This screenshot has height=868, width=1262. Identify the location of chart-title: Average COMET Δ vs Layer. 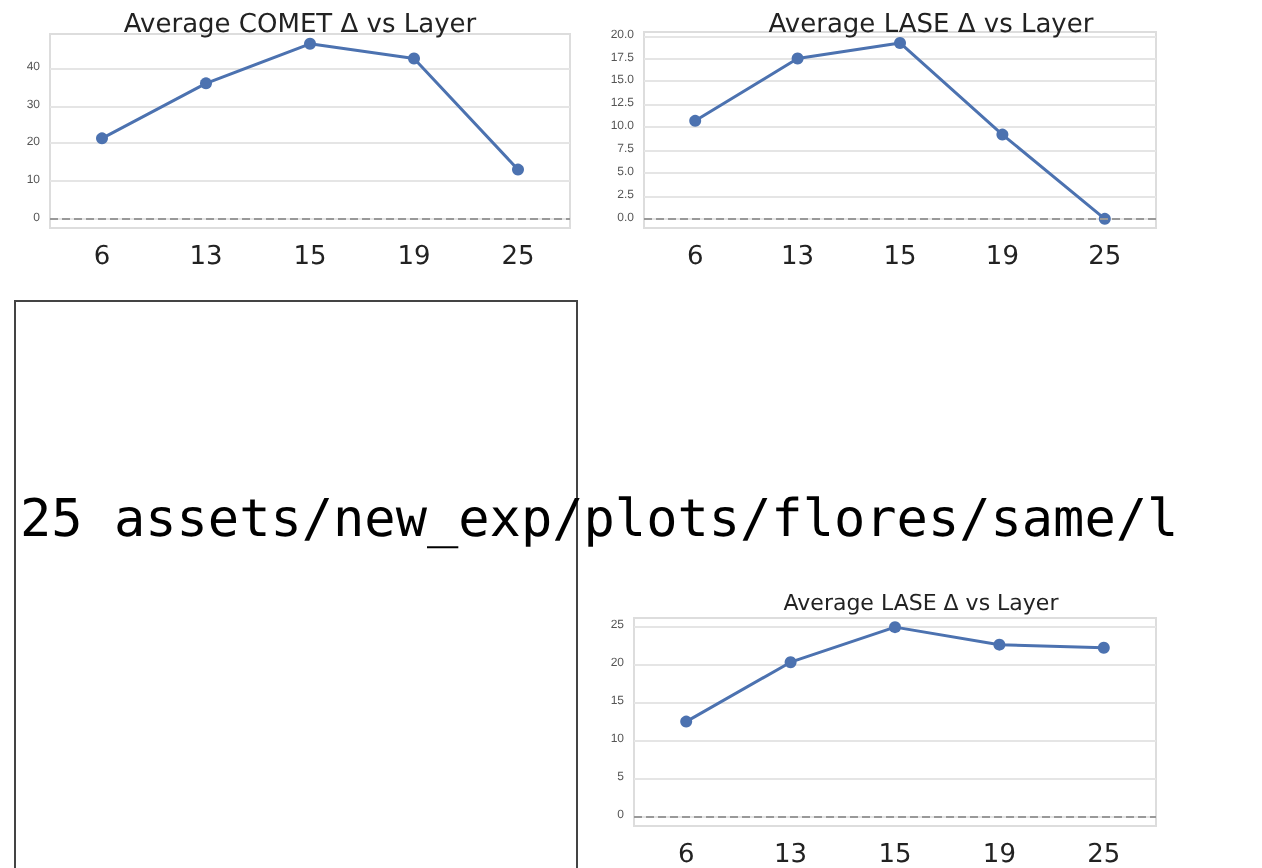
(300, 25).